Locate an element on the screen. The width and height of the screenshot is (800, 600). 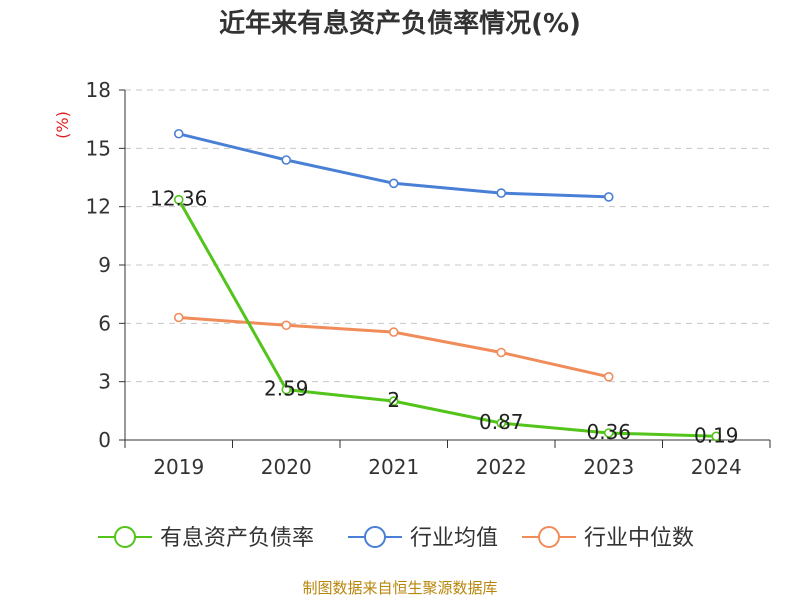
legend-item-label: 行业中位数 is located at coordinates (639, 538).